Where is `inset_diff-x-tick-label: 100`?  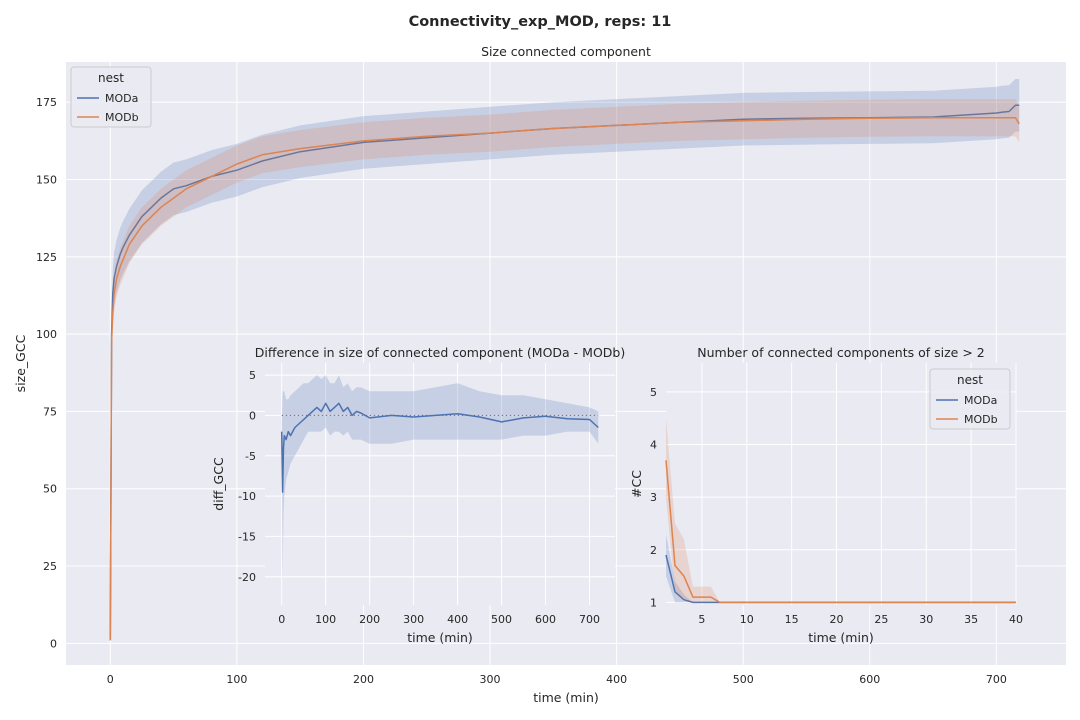 inset_diff-x-tick-label: 100 is located at coordinates (325, 619).